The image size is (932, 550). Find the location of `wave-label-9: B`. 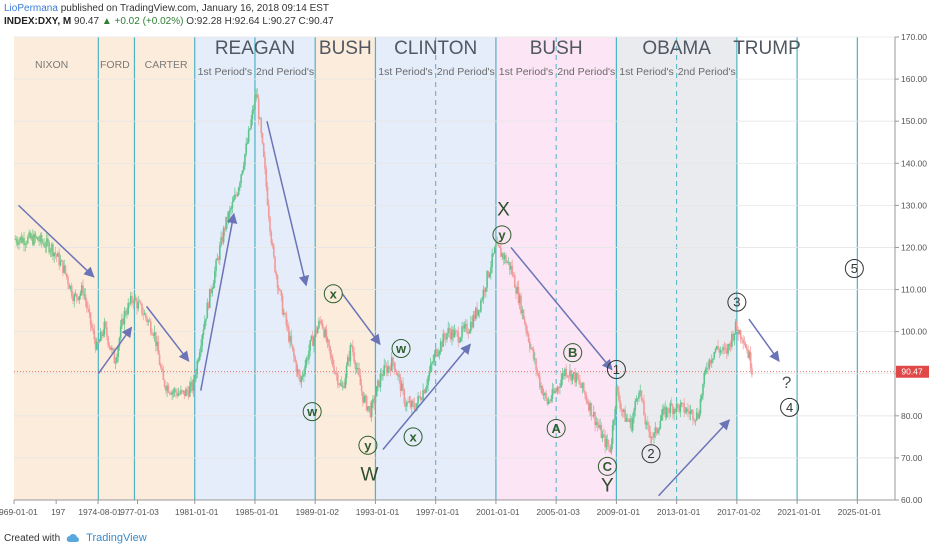

wave-label-9: B is located at coordinates (572, 352).